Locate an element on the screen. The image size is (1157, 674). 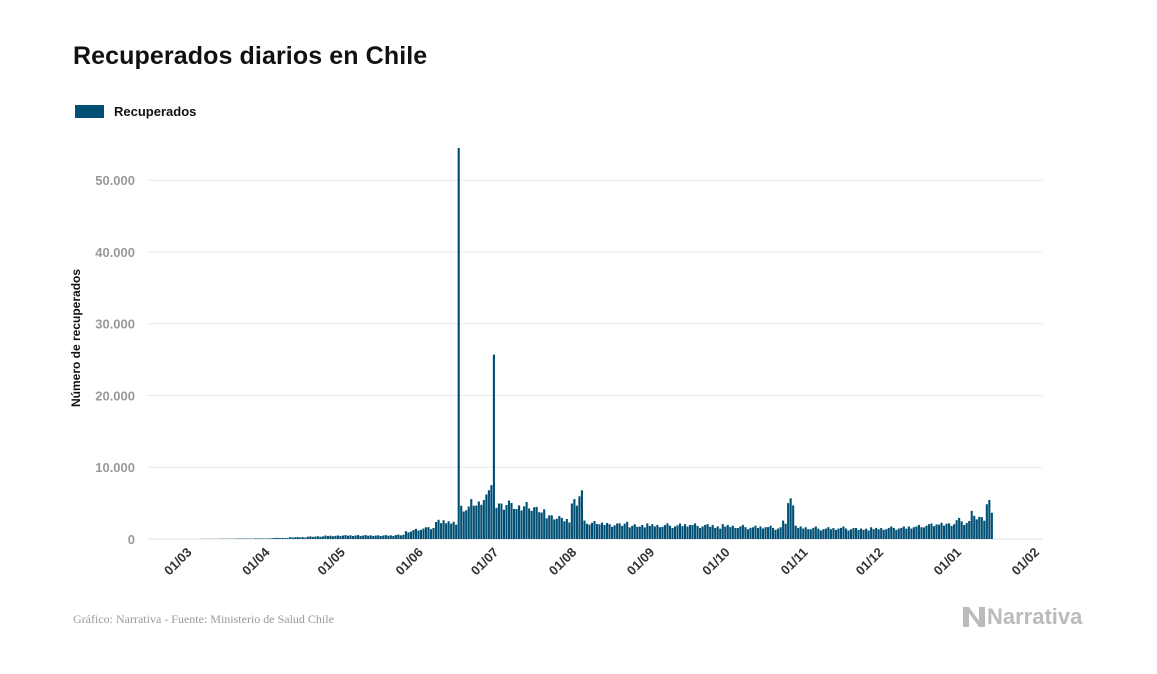
y-tick-label: 30.000 is located at coordinates (115, 324).